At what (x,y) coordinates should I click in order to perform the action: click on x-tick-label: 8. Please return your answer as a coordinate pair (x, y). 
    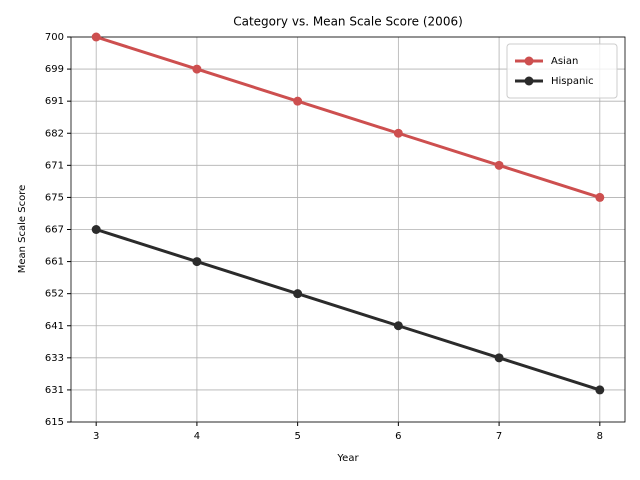
    Looking at the image, I should click on (600, 436).